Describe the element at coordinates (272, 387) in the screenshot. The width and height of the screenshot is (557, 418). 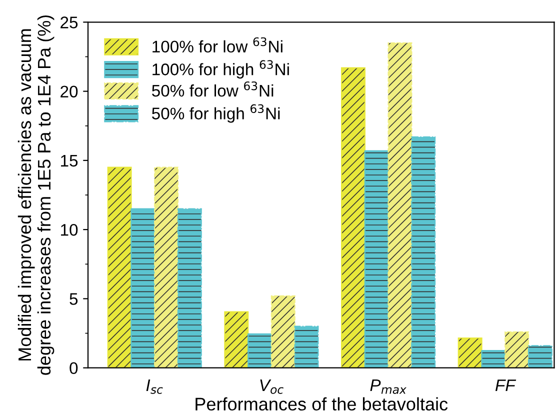
I see `x-tick-label: V$_{oc}$` at that location.